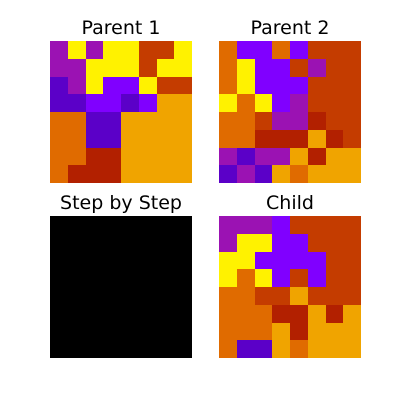 The width and height of the screenshot is (400, 400). Describe the element at coordinates (121, 28) in the screenshot. I see `parent1-title: Parent 1` at that location.